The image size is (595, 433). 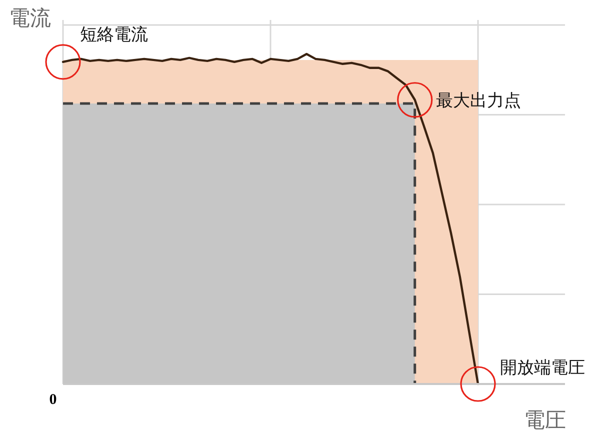 What do you see at coordinates (30, 18) in the screenshot?
I see `y-axis-title: 電流` at bounding box center [30, 18].